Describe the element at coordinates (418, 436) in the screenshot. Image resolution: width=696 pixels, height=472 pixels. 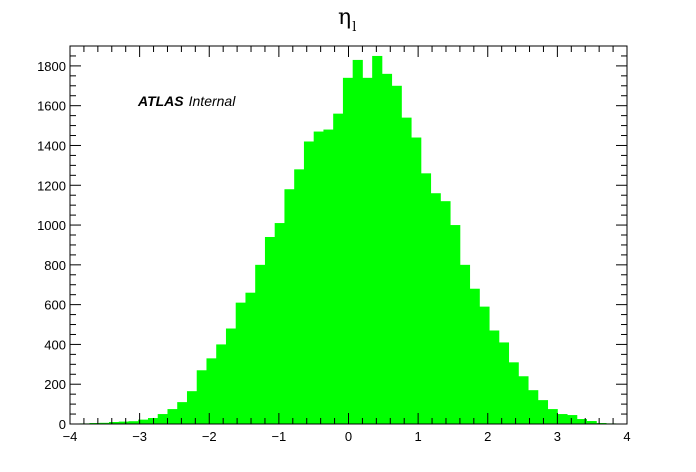
I see `x-tick-label: 1` at that location.